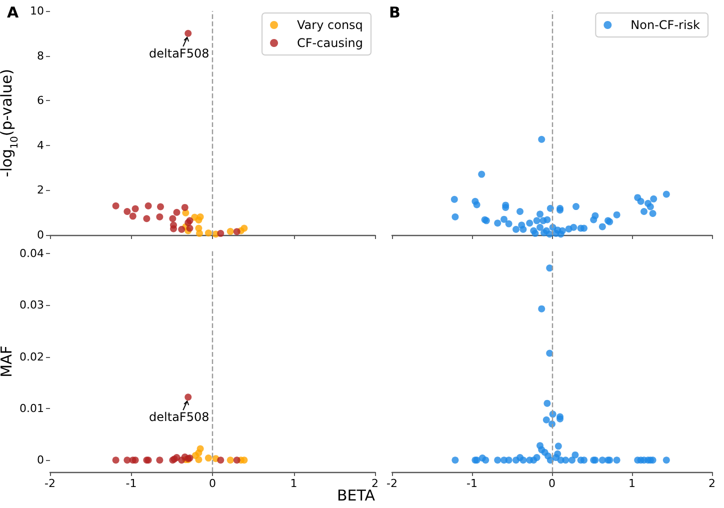  Describe the element at coordinates (37, 11) in the screenshot. I see `y-tick-label: 10` at that location.